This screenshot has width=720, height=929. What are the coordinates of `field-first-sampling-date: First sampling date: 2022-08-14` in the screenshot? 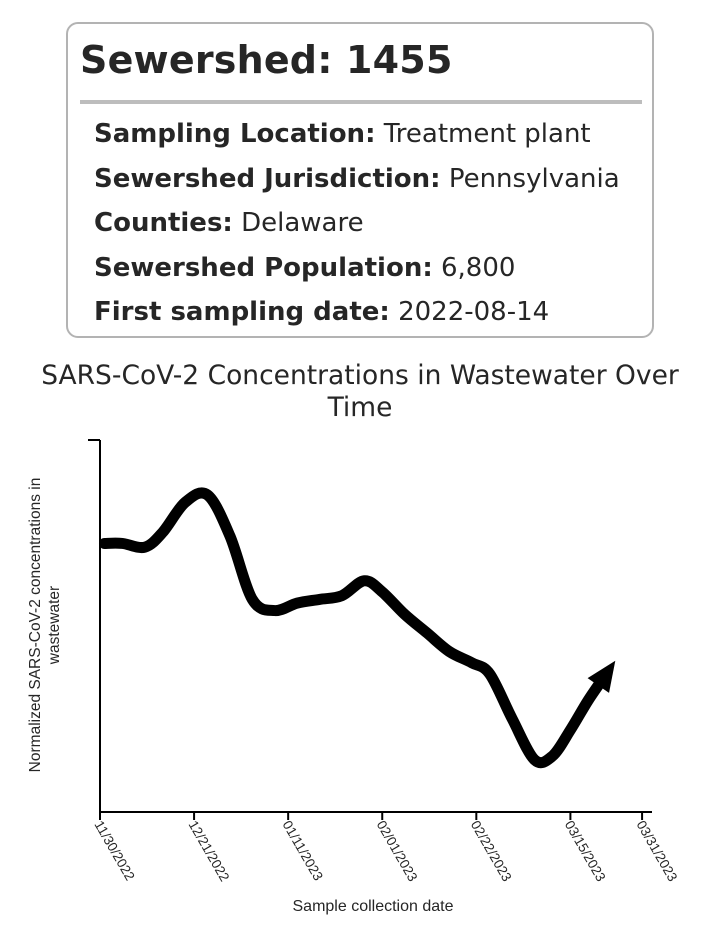 It's located at (357, 312).